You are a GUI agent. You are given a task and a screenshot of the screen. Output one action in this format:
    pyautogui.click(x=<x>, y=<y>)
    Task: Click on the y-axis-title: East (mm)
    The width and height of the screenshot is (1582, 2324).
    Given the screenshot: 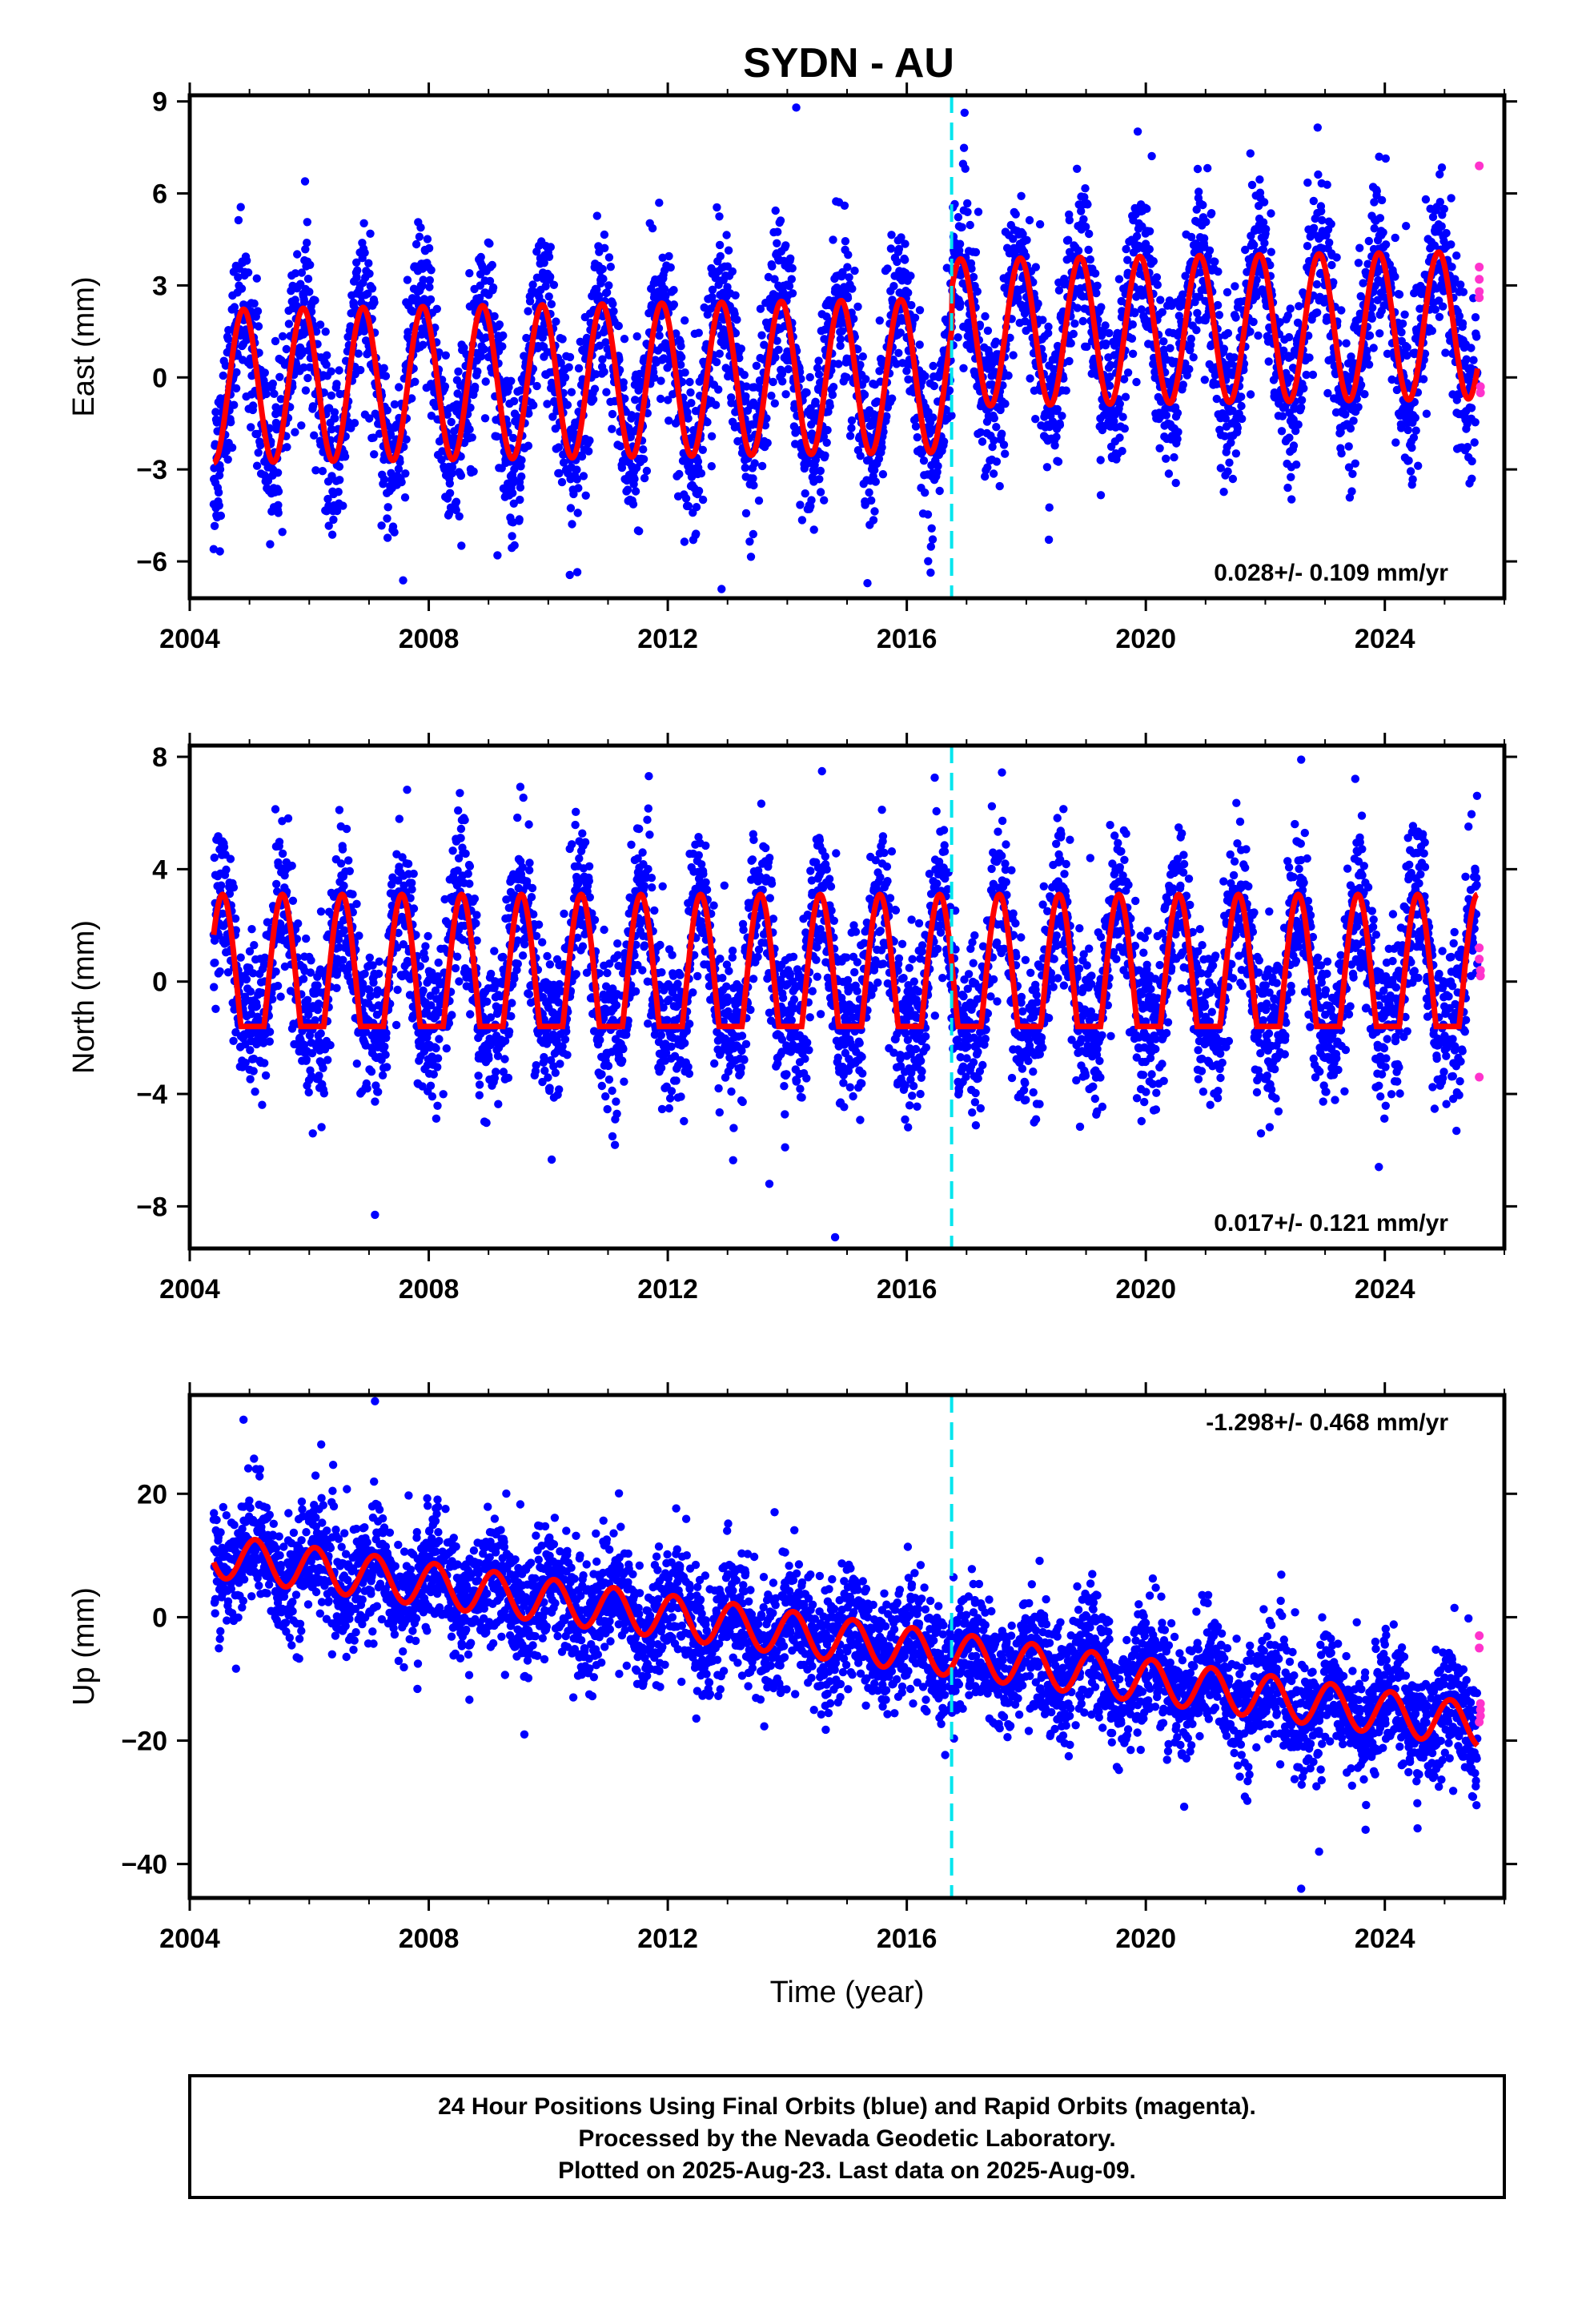 What is the action you would take?
    pyautogui.click(x=84, y=346)
    